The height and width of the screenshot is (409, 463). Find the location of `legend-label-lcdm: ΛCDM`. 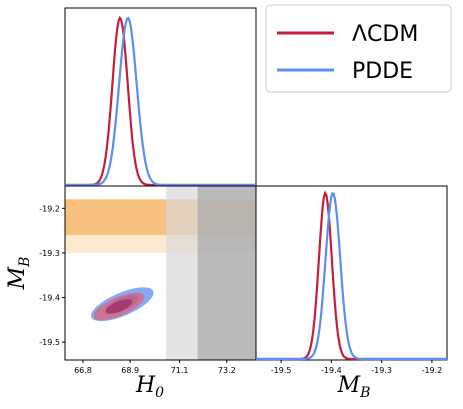

legend-label-lcdm: ΛCDM is located at coordinates (385, 34).